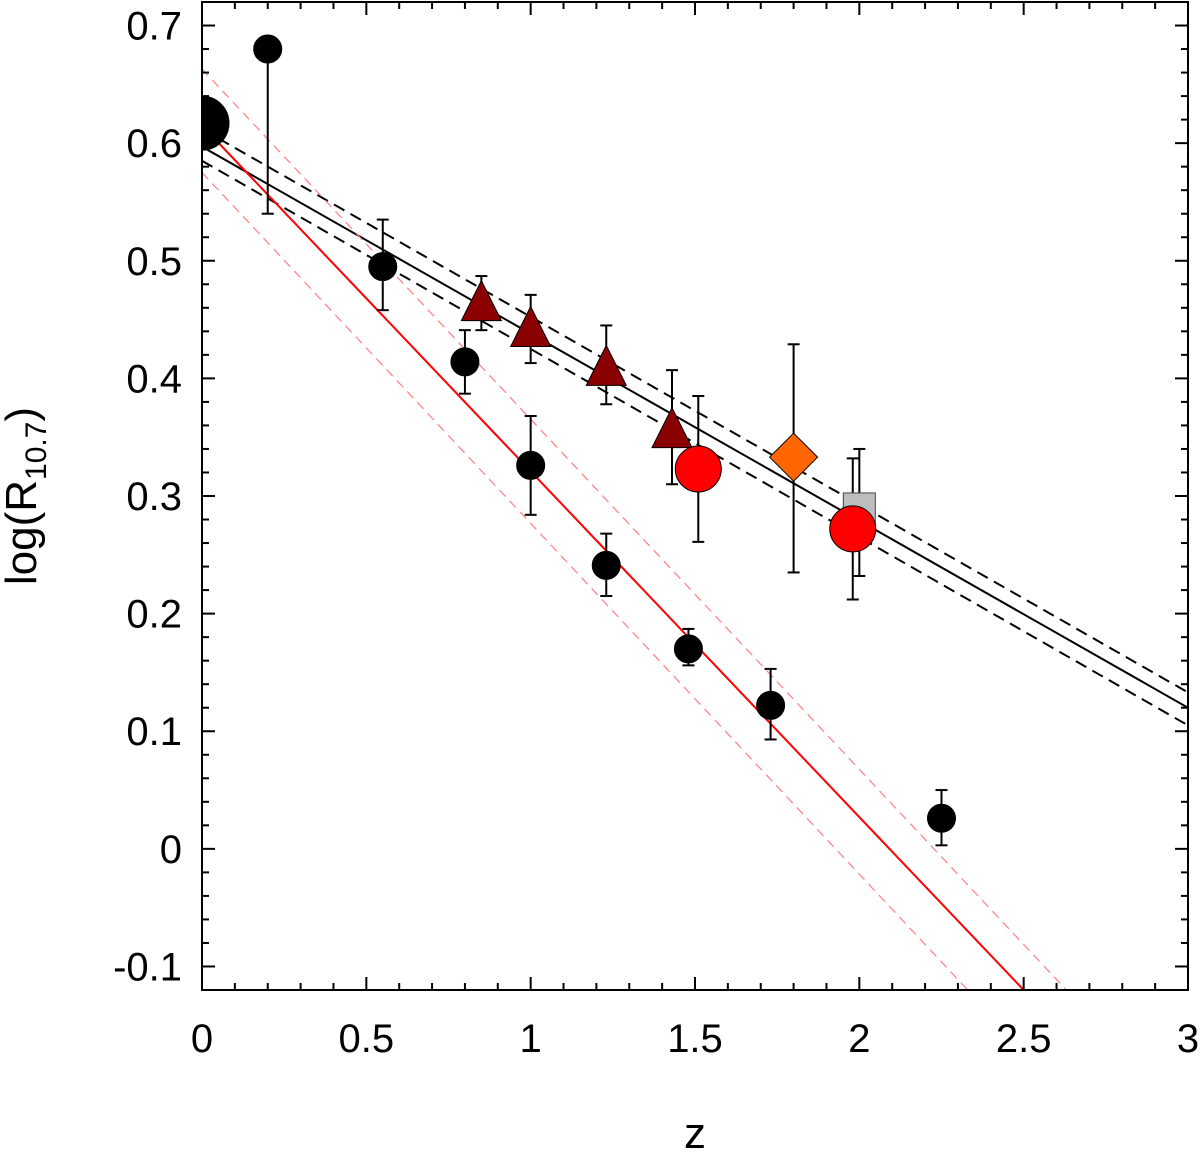 This screenshot has width=1200, height=1158. Describe the element at coordinates (202, 1039) in the screenshot. I see `x-tick-label: 0` at that location.